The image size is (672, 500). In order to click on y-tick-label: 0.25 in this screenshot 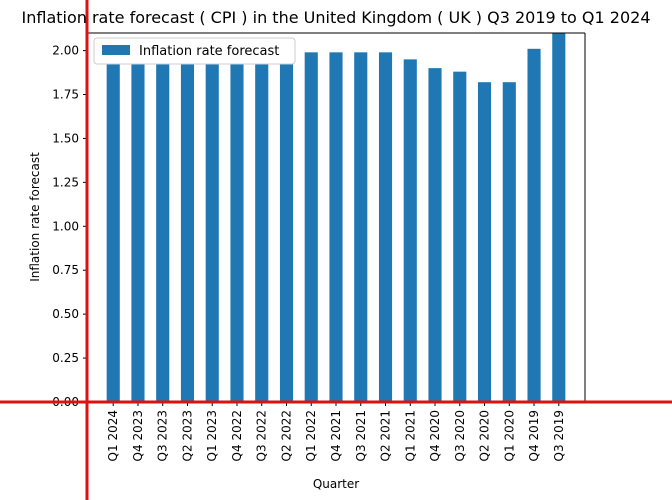, I will do `click(65, 358)`.